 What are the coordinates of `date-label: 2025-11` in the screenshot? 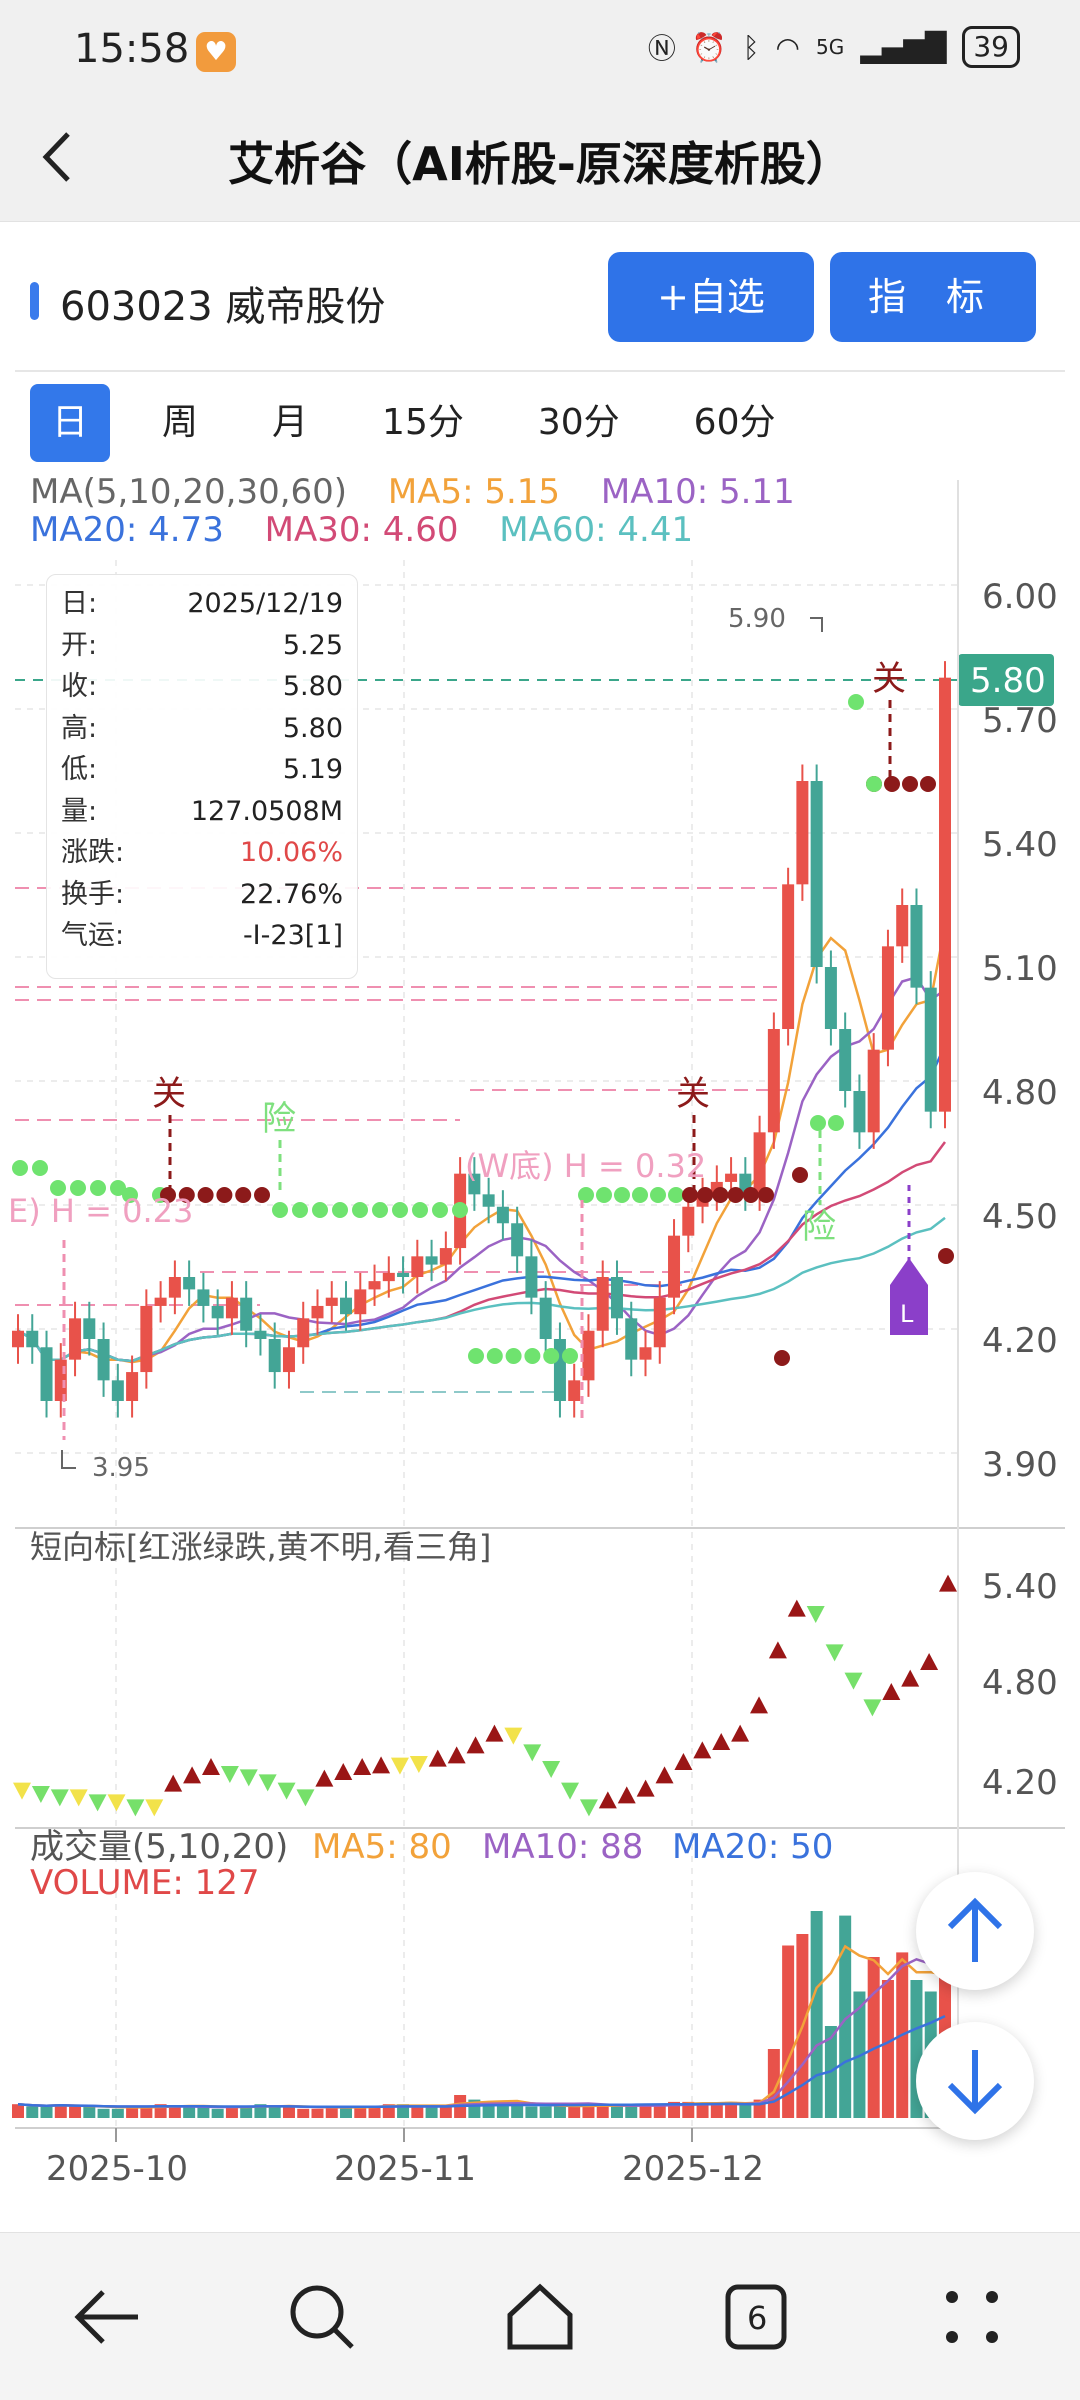 It's located at (405, 2169).